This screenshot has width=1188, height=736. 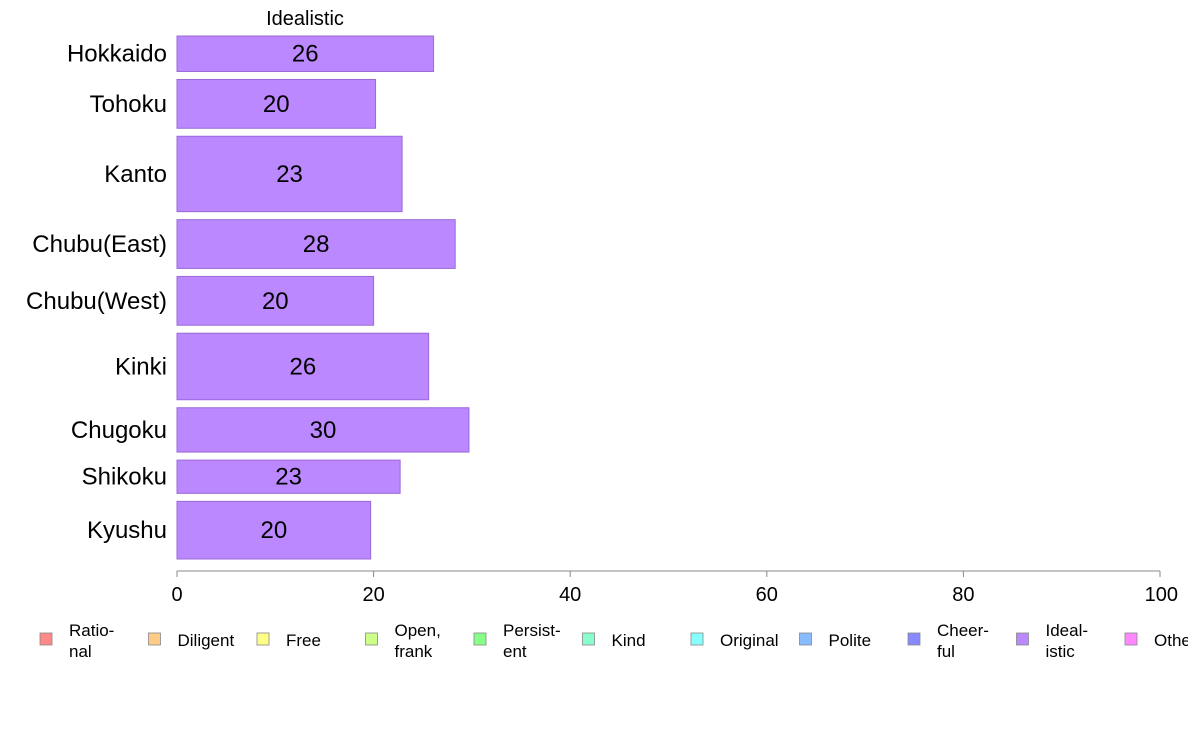 I want to click on bar-chubu-east-, so click(x=316, y=244).